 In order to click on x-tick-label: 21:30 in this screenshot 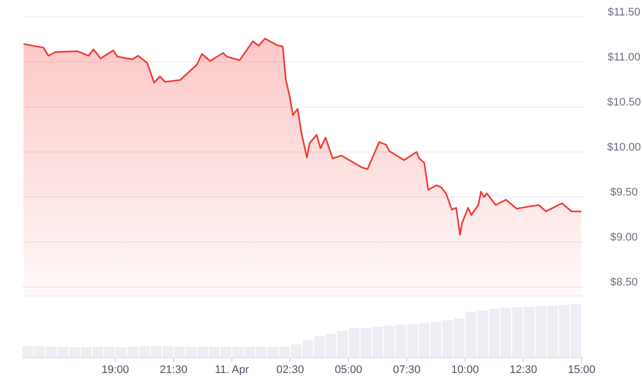, I will do `click(174, 370)`.